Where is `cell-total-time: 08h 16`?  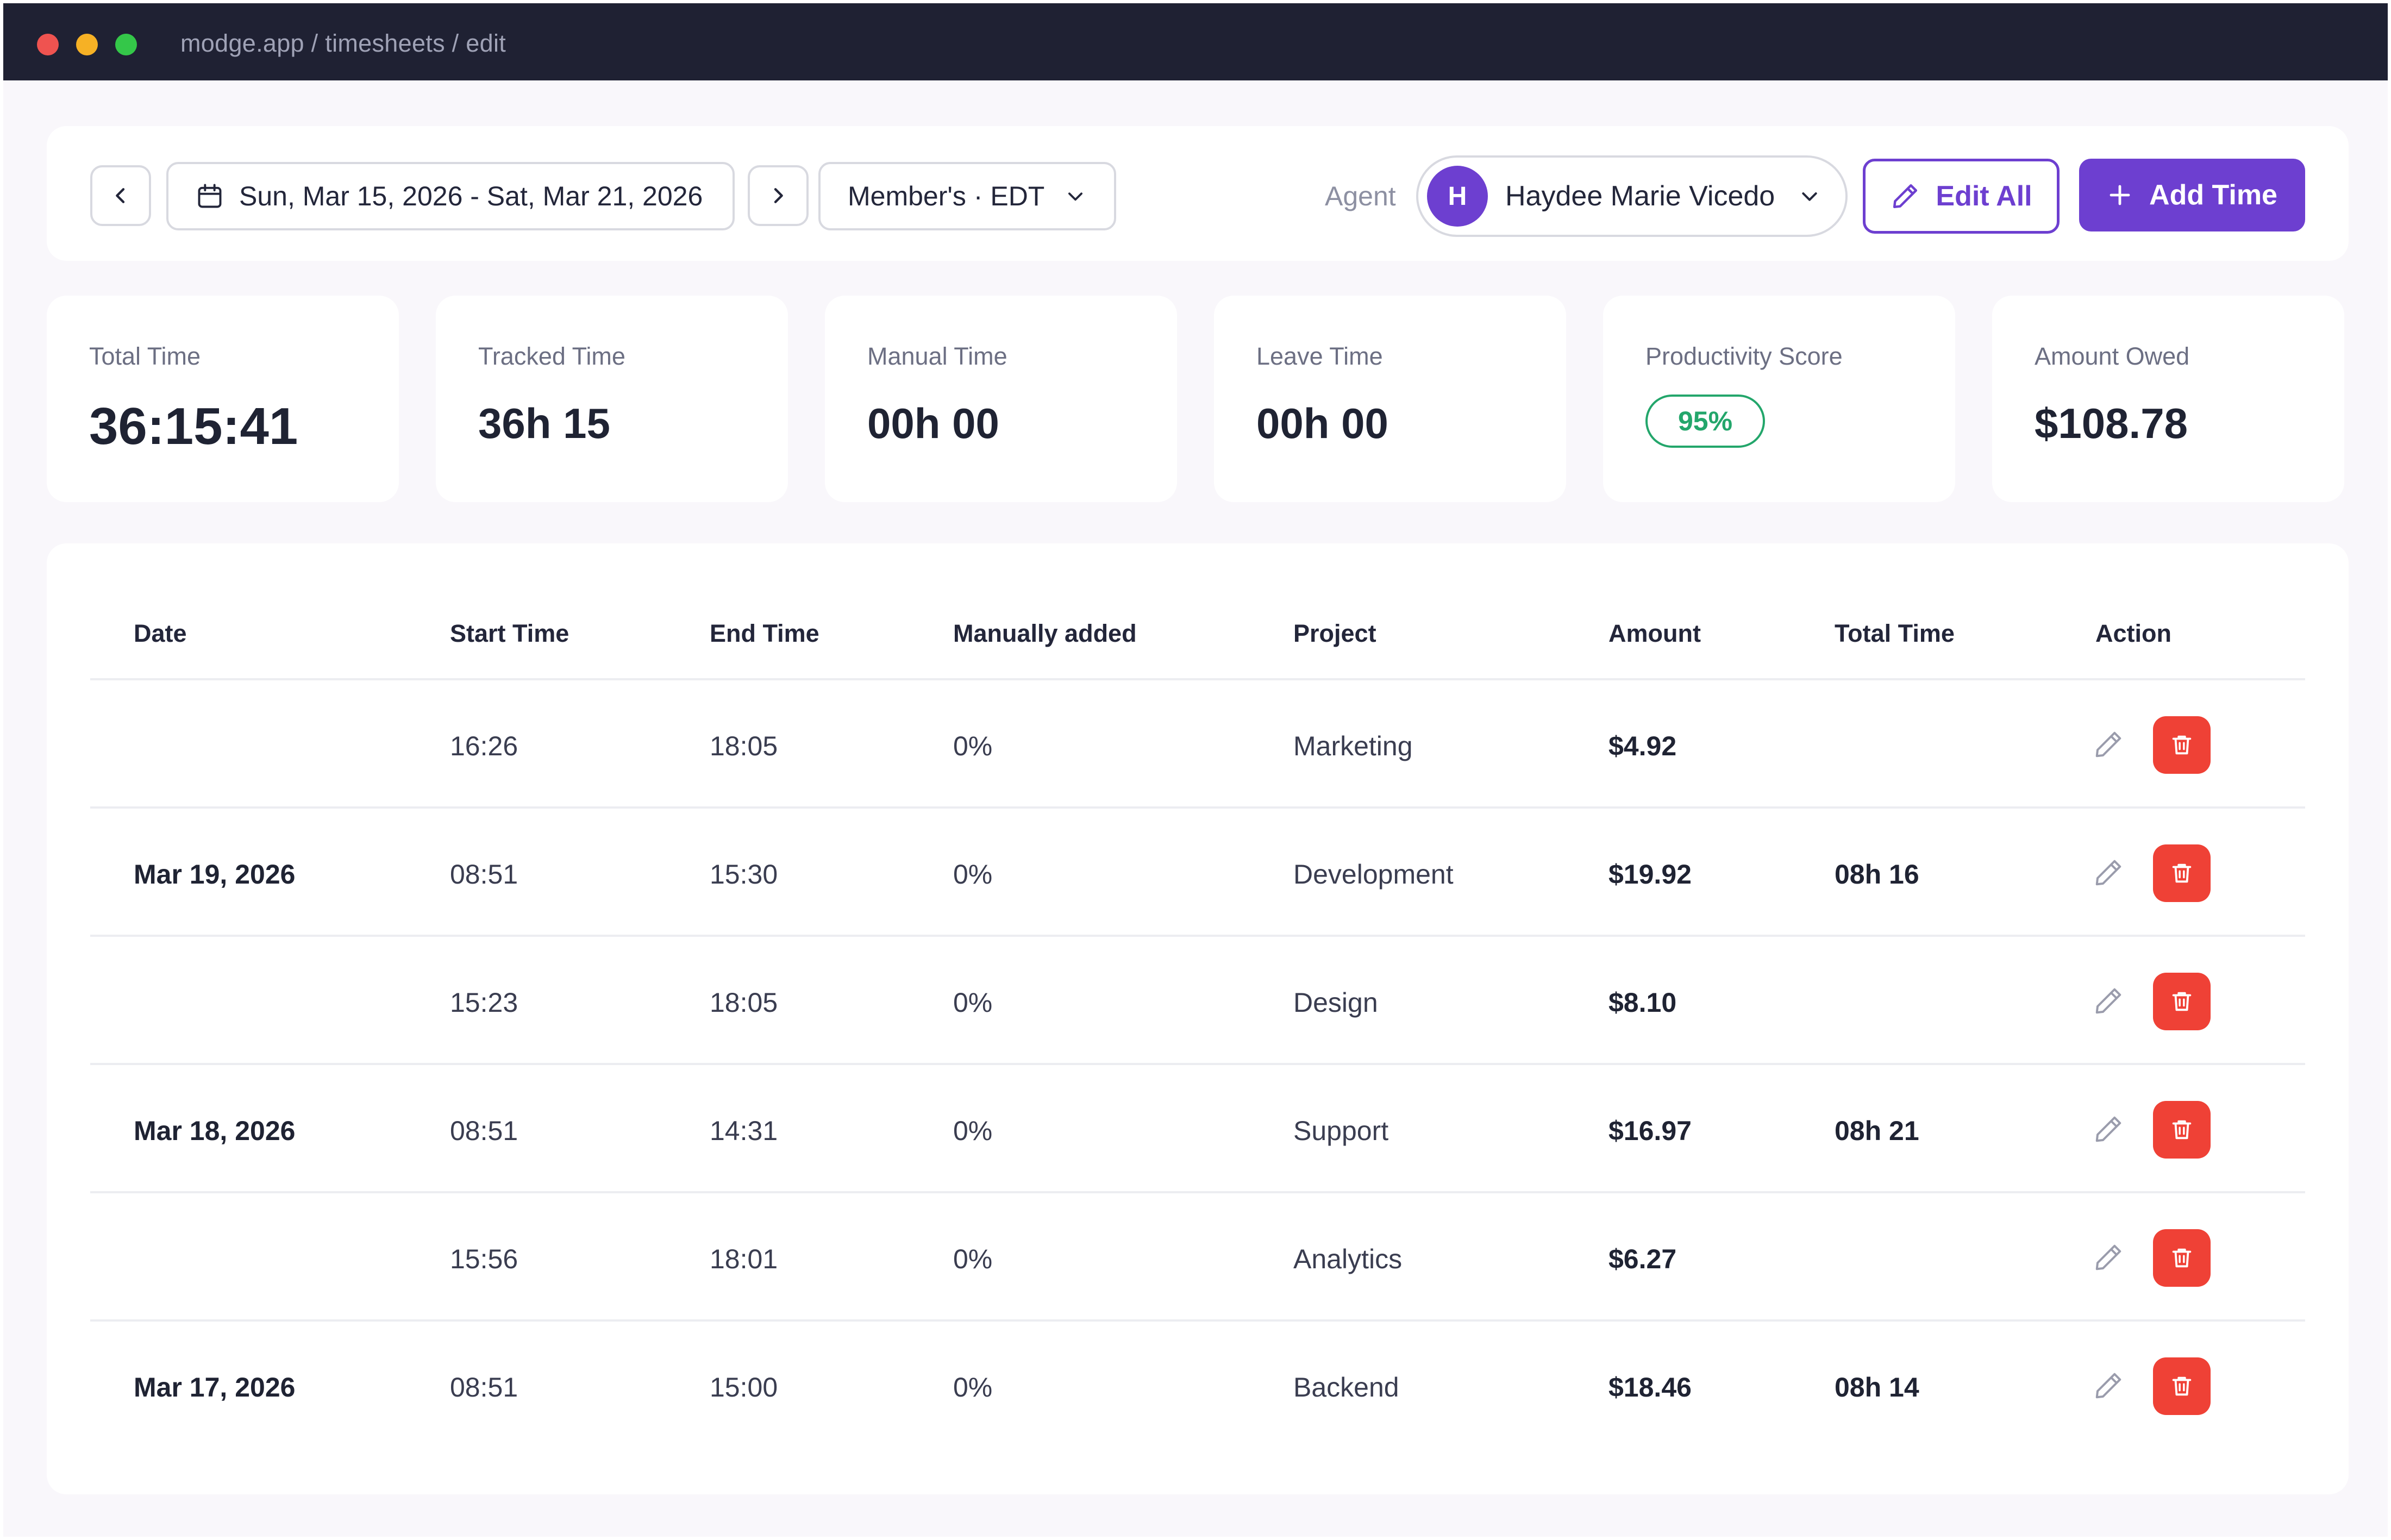
cell-total-time: 08h 16 is located at coordinates (1877, 875).